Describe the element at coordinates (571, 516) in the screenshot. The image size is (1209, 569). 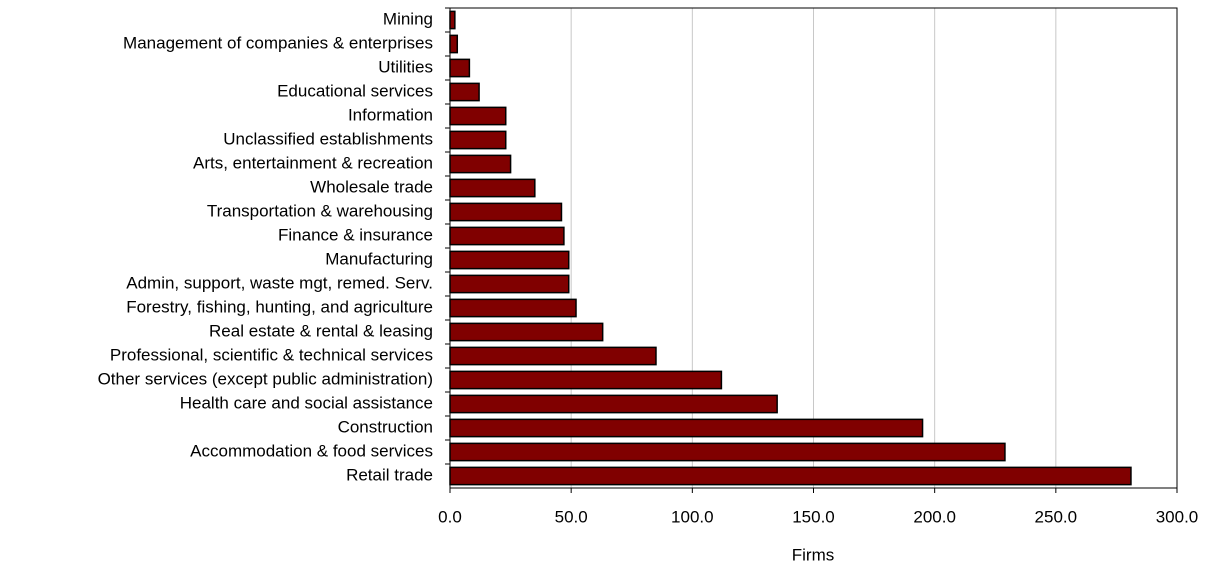
I see `x-tick-label: 50.0` at that location.